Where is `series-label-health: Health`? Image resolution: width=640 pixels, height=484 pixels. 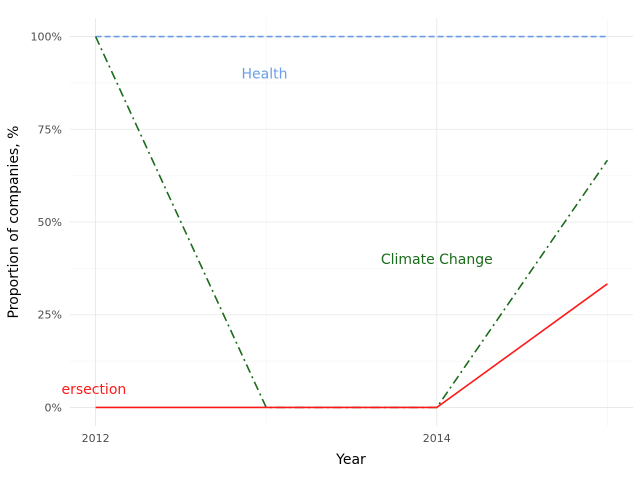
series-label-health: Health is located at coordinates (264, 75).